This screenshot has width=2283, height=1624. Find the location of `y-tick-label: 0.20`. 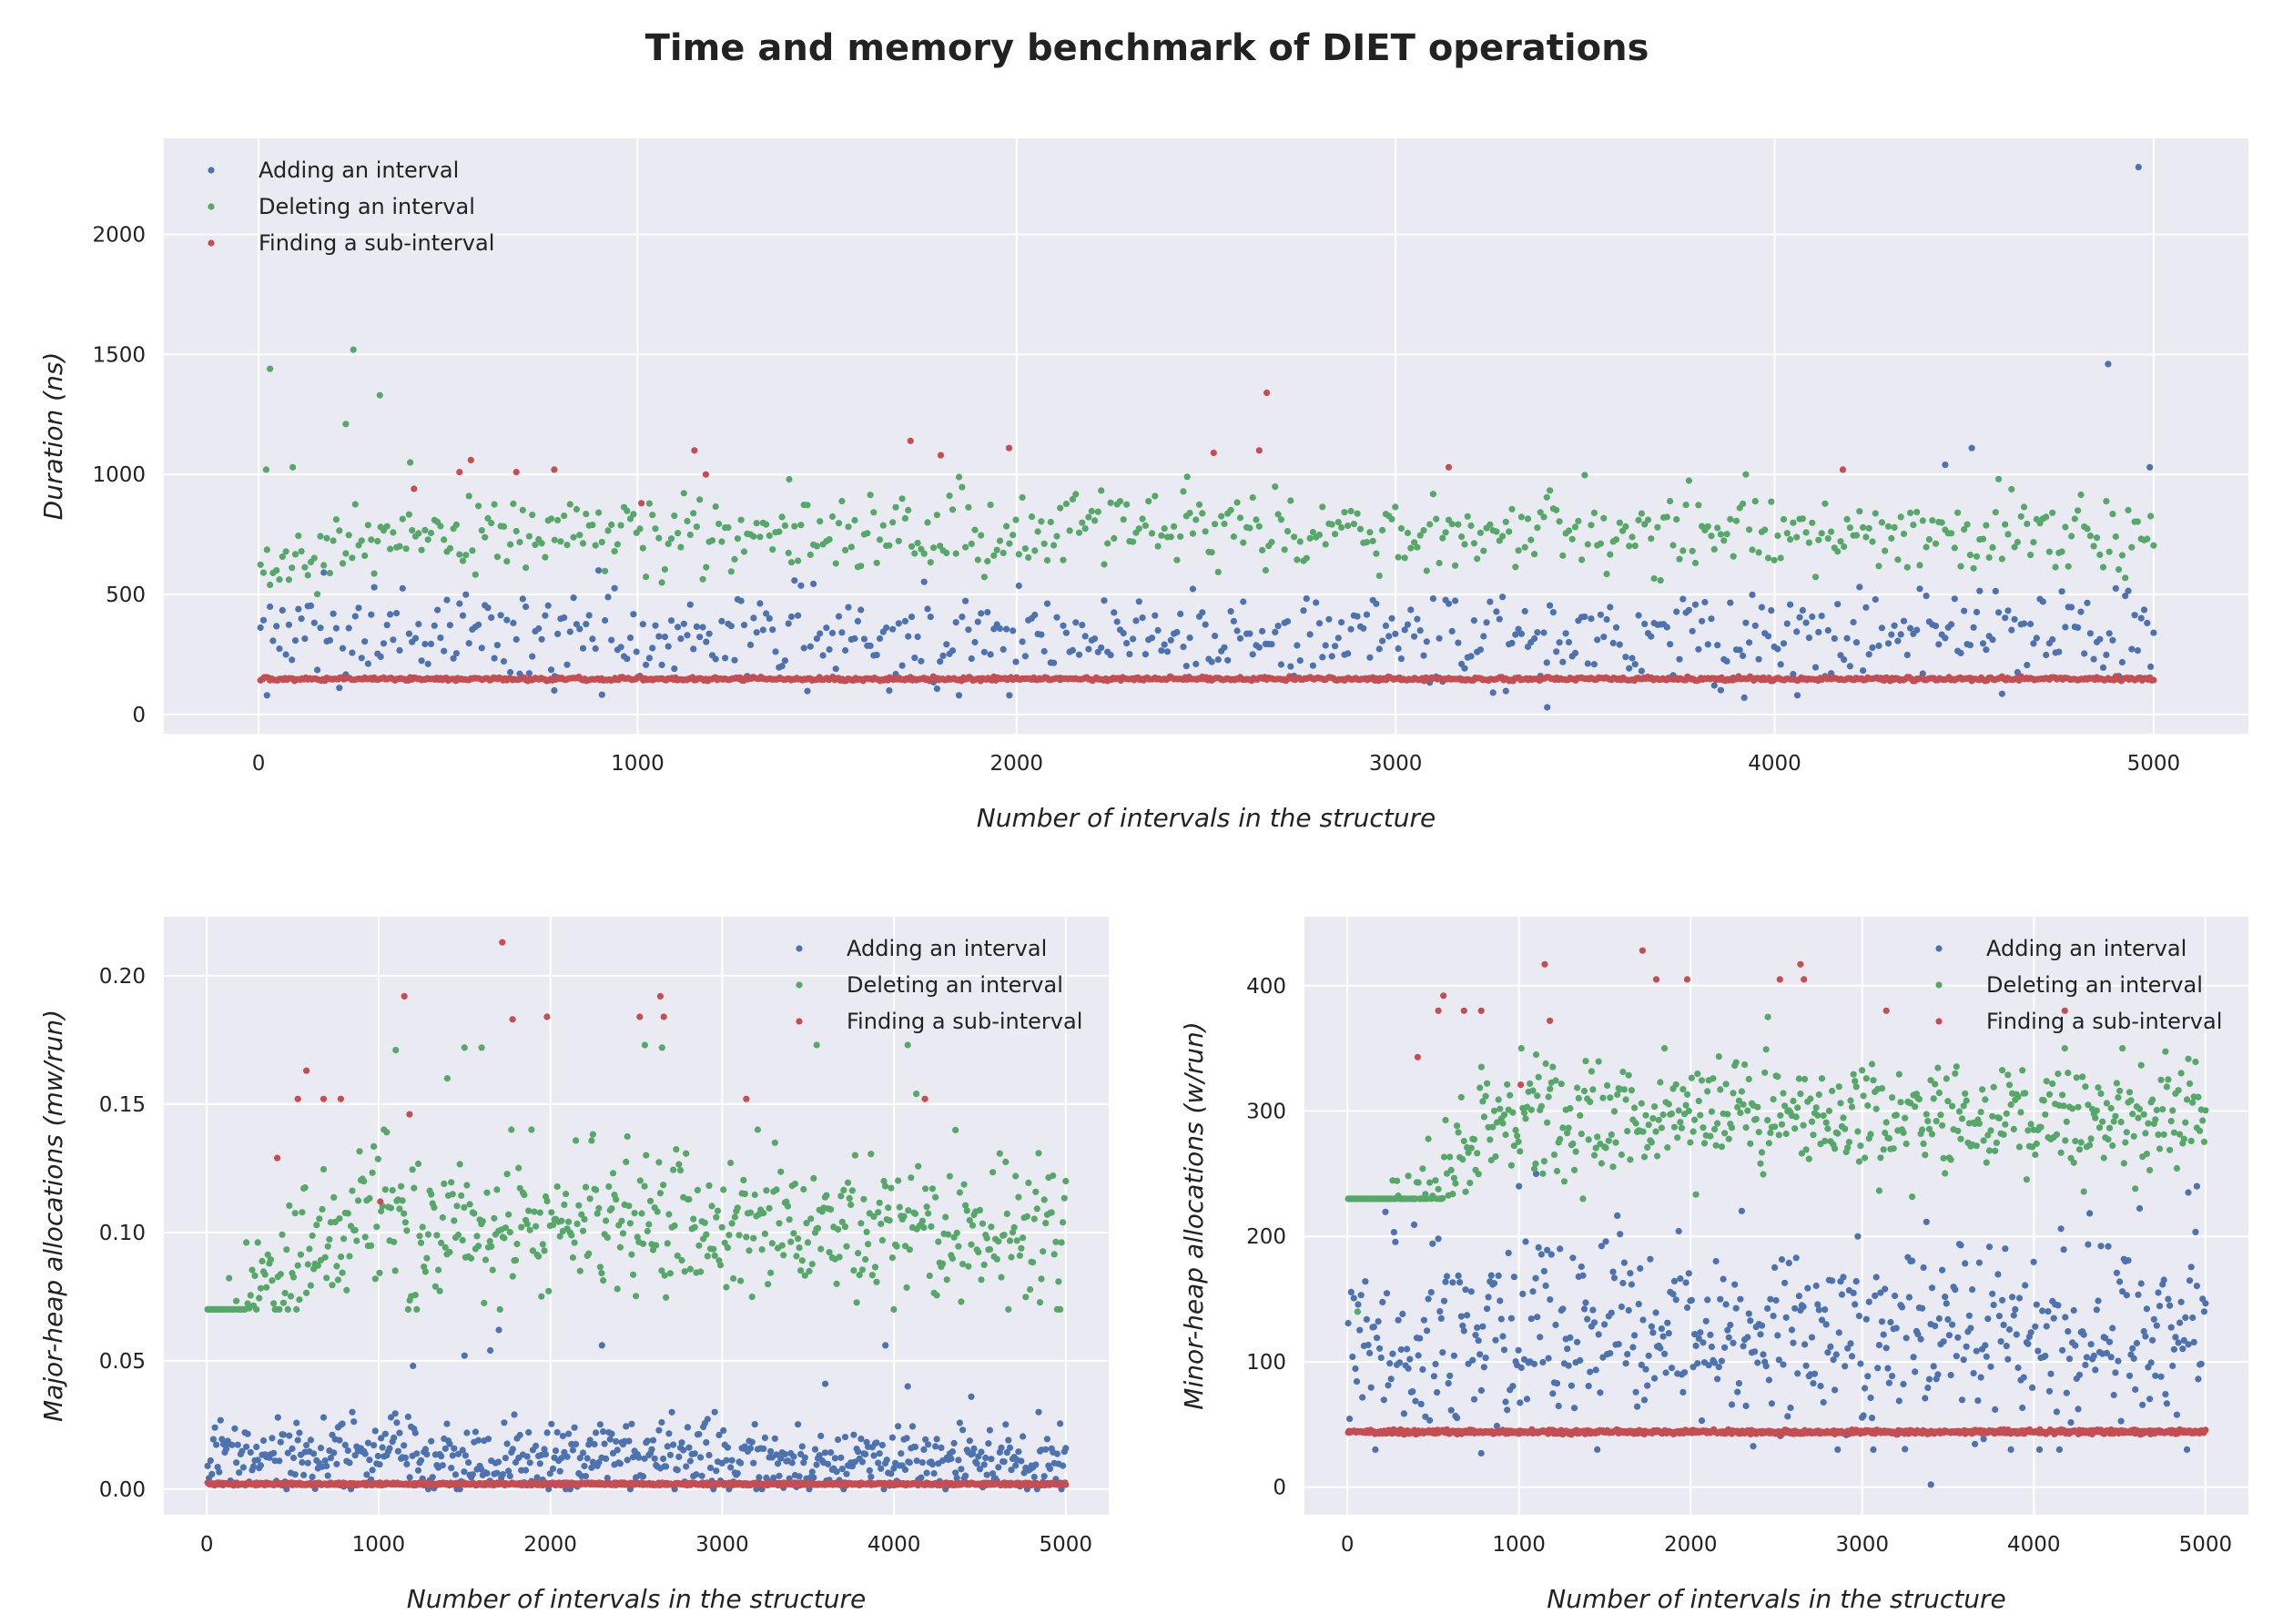

y-tick-label: 0.20 is located at coordinates (122, 977).